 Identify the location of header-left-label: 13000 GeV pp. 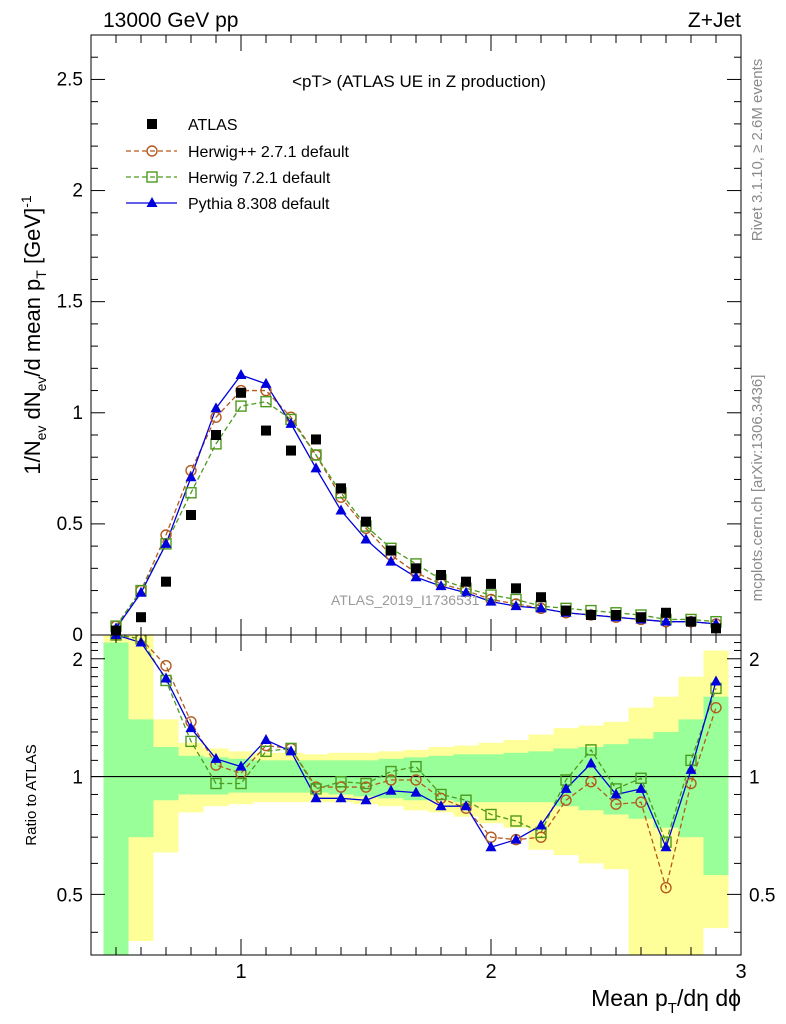
(170, 20).